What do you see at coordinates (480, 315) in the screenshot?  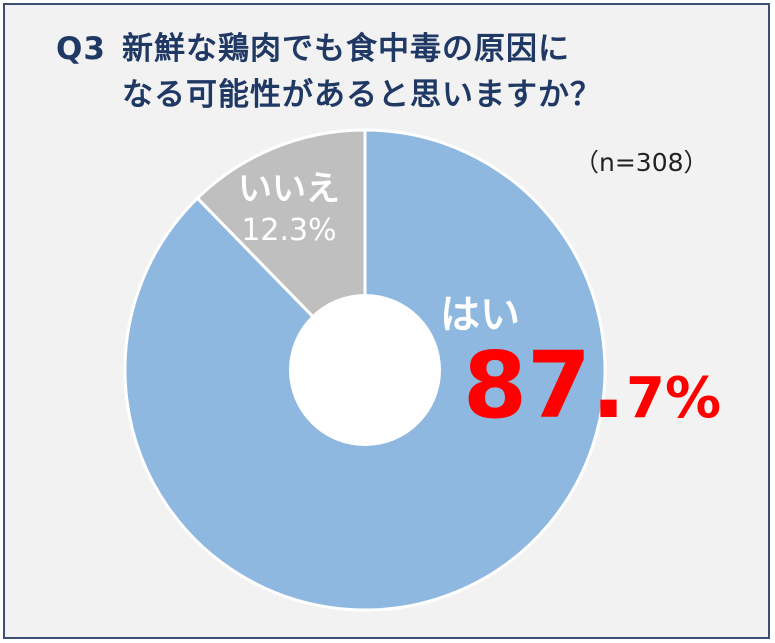 I see `label-yes-name: はい` at bounding box center [480, 315].